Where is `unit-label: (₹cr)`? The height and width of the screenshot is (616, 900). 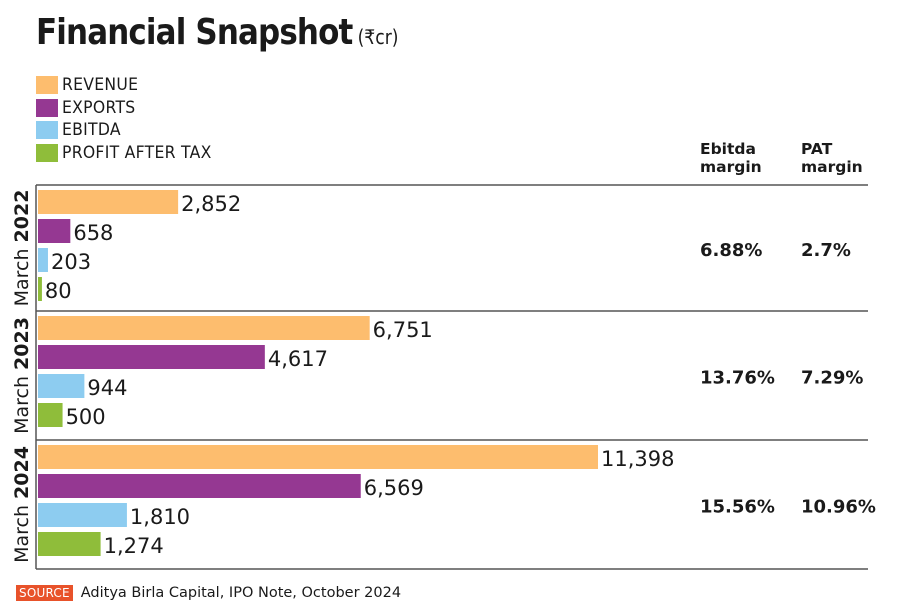 unit-label: (₹cr) is located at coordinates (378, 37).